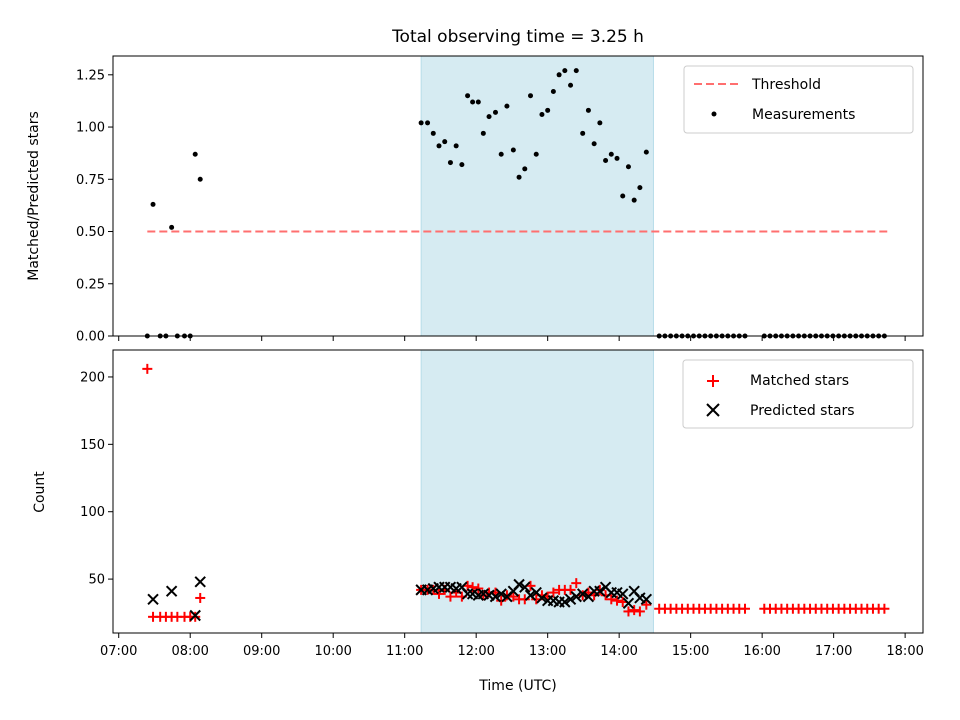 Image resolution: width=960 pixels, height=720 pixels. I want to click on x-tick-label: 14:00, so click(618, 651).